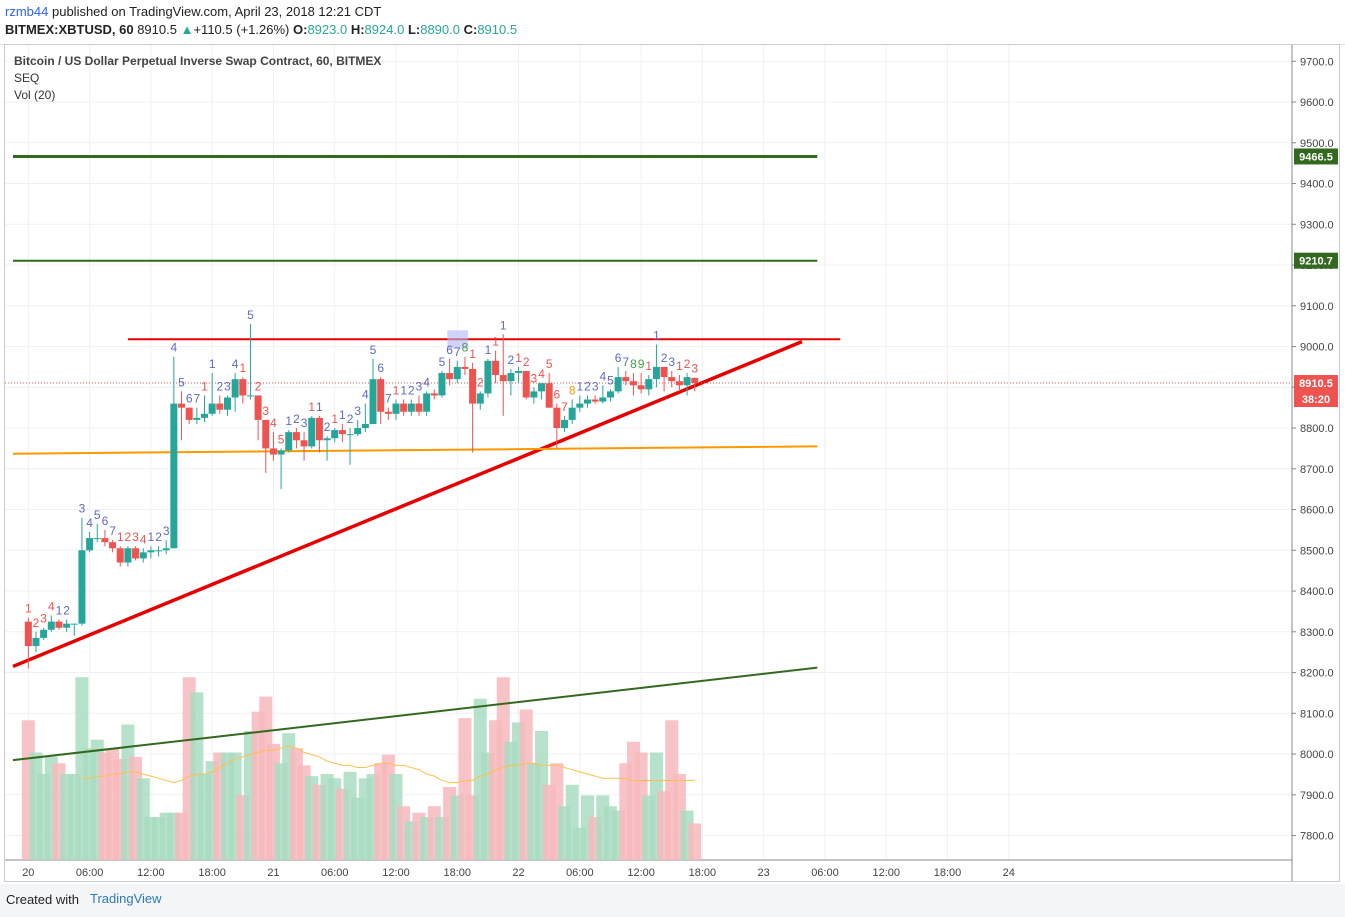 This screenshot has width=1345, height=917. Describe the element at coordinates (1317, 714) in the screenshot. I see `price-tick-label: 8100.0` at that location.